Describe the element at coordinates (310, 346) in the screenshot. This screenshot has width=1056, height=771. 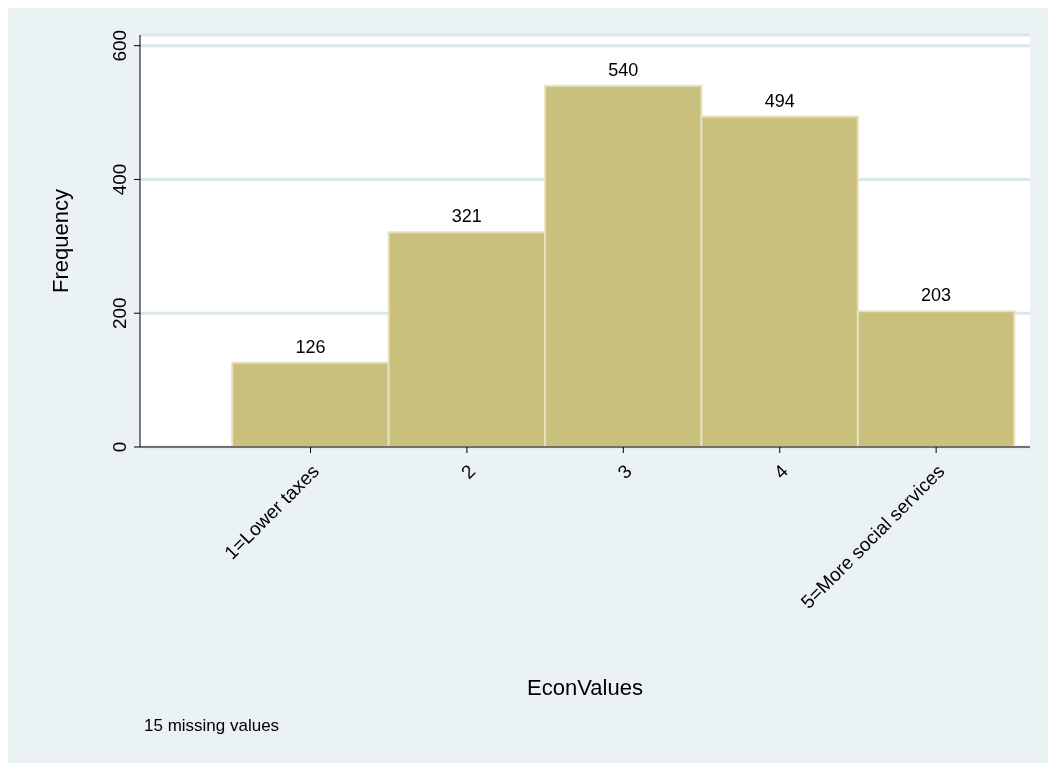
I see `data-label: 126` at that location.